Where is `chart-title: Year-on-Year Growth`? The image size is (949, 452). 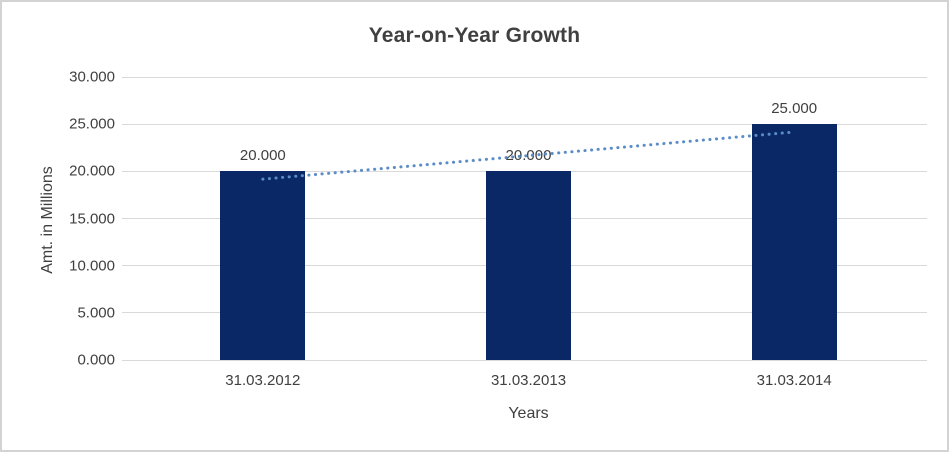 chart-title: Year-on-Year Growth is located at coordinates (474, 35).